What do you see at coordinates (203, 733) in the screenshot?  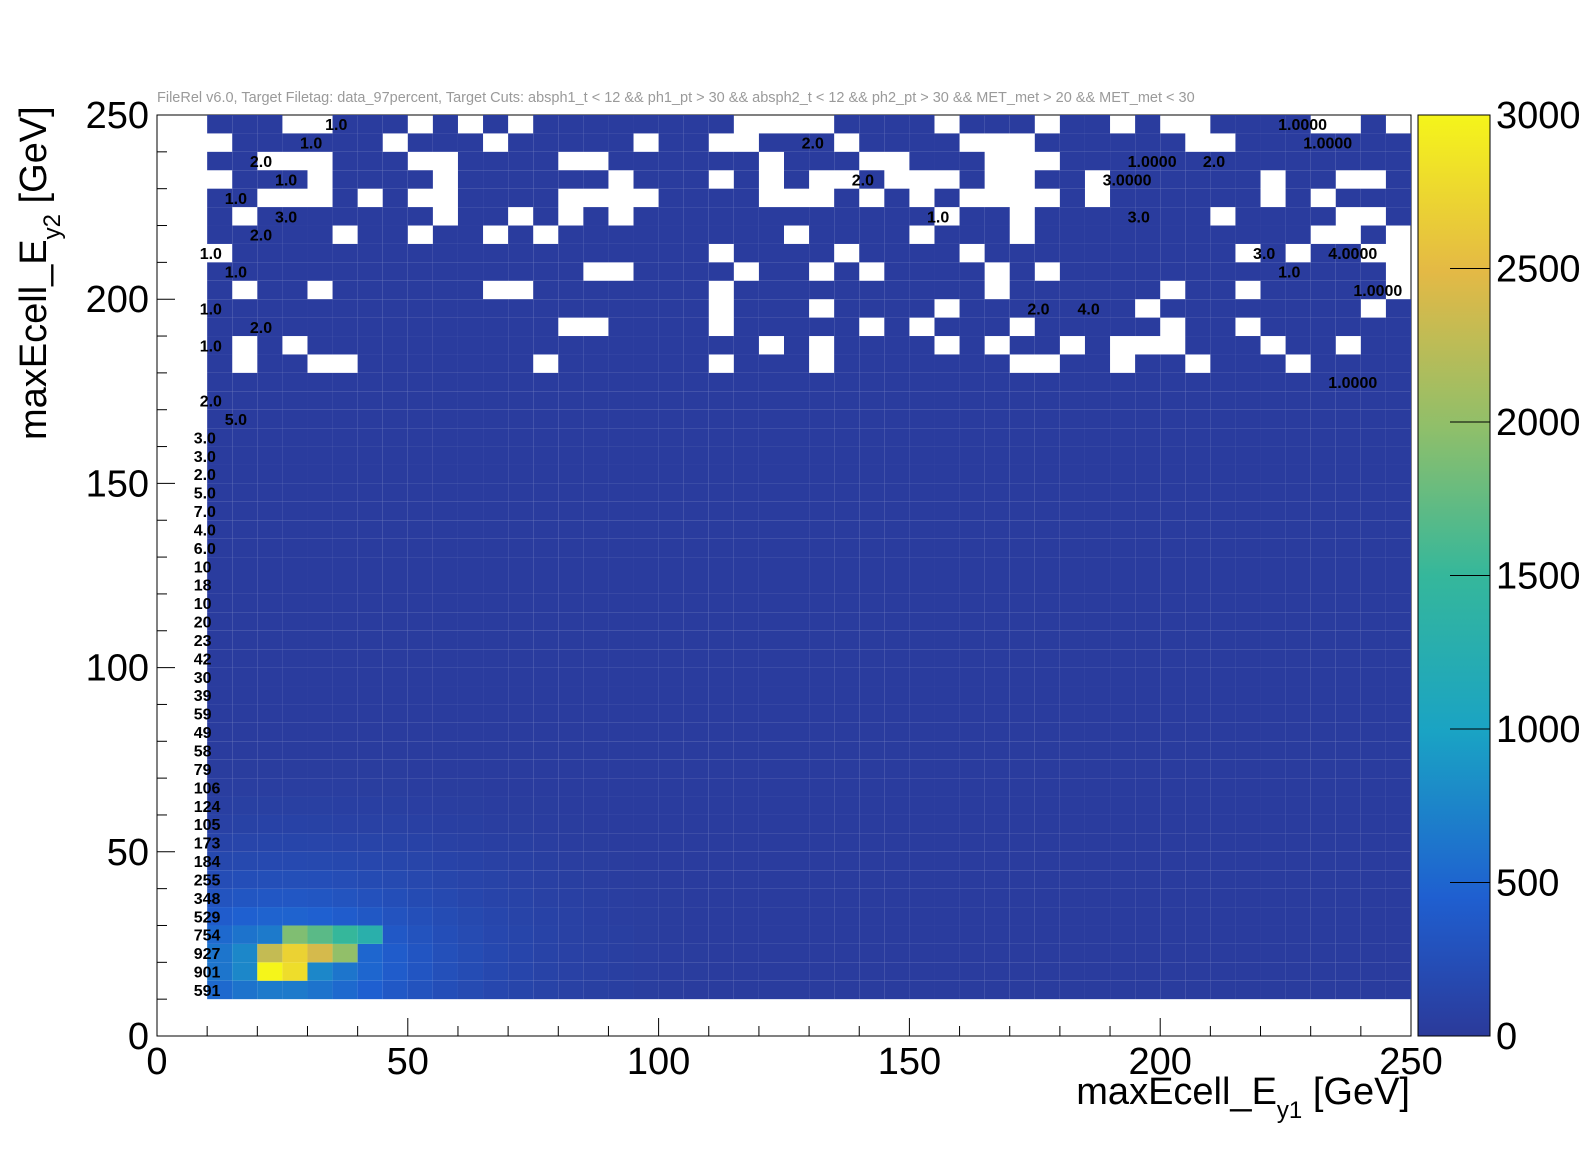 I see `row-value-label: 49` at bounding box center [203, 733].